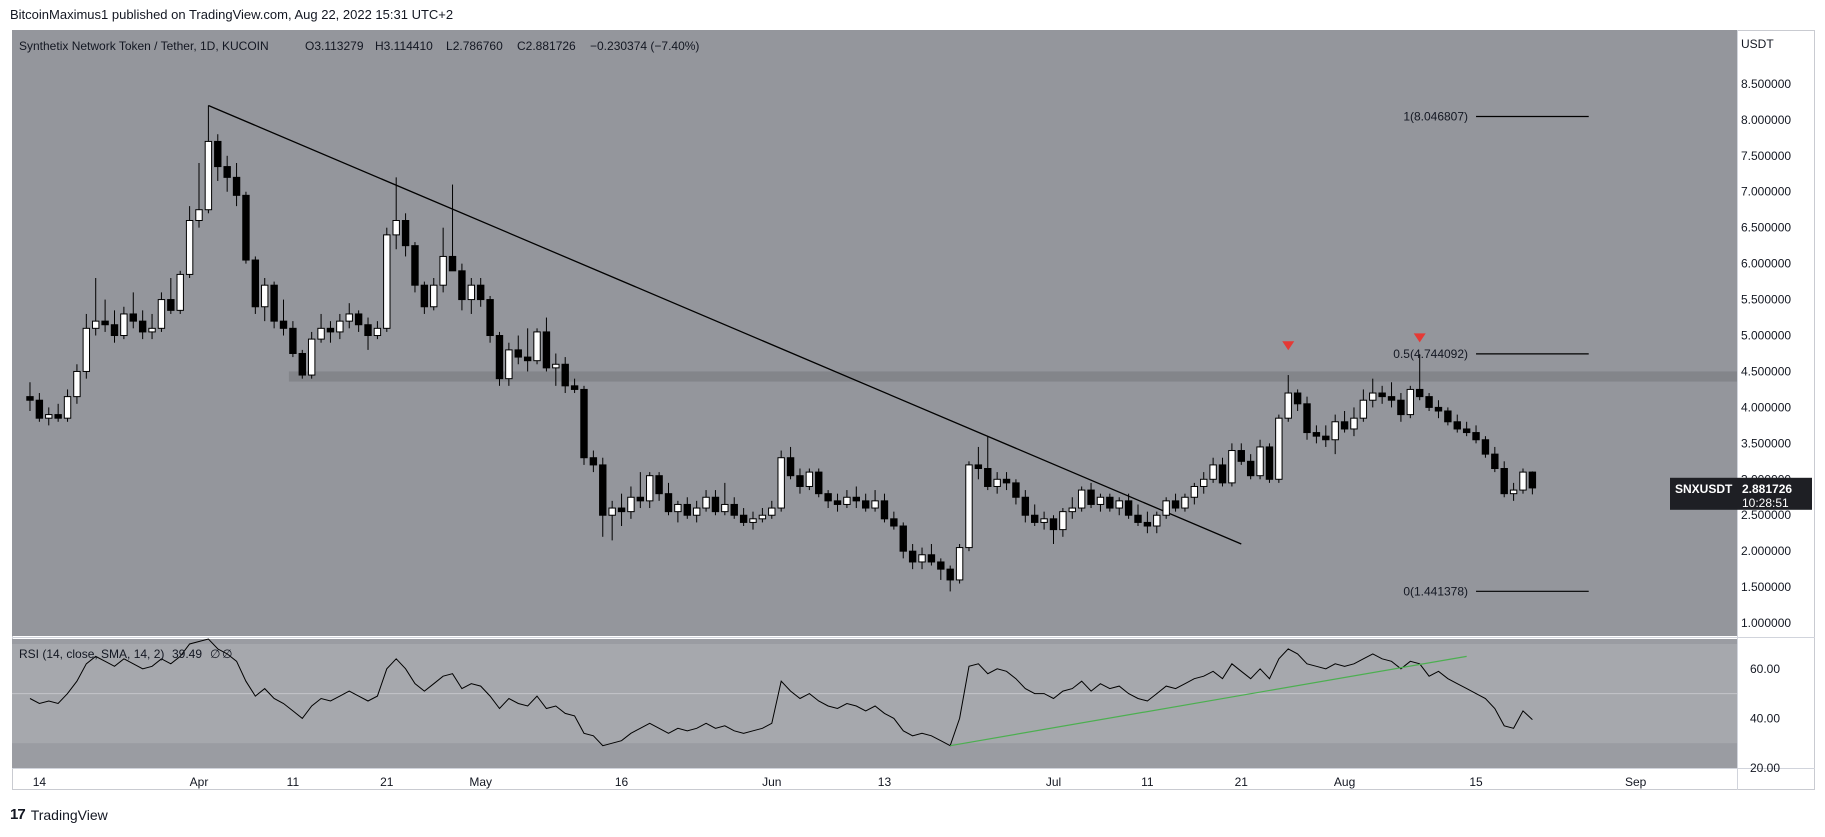  What do you see at coordinates (334, 46) in the screenshot?
I see `ohlc-open: O3.113279` at bounding box center [334, 46].